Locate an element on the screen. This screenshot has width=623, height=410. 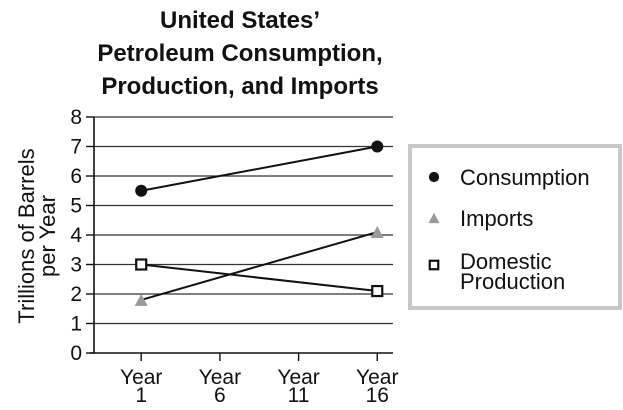
y-tick-label: 1 is located at coordinates (76, 324).